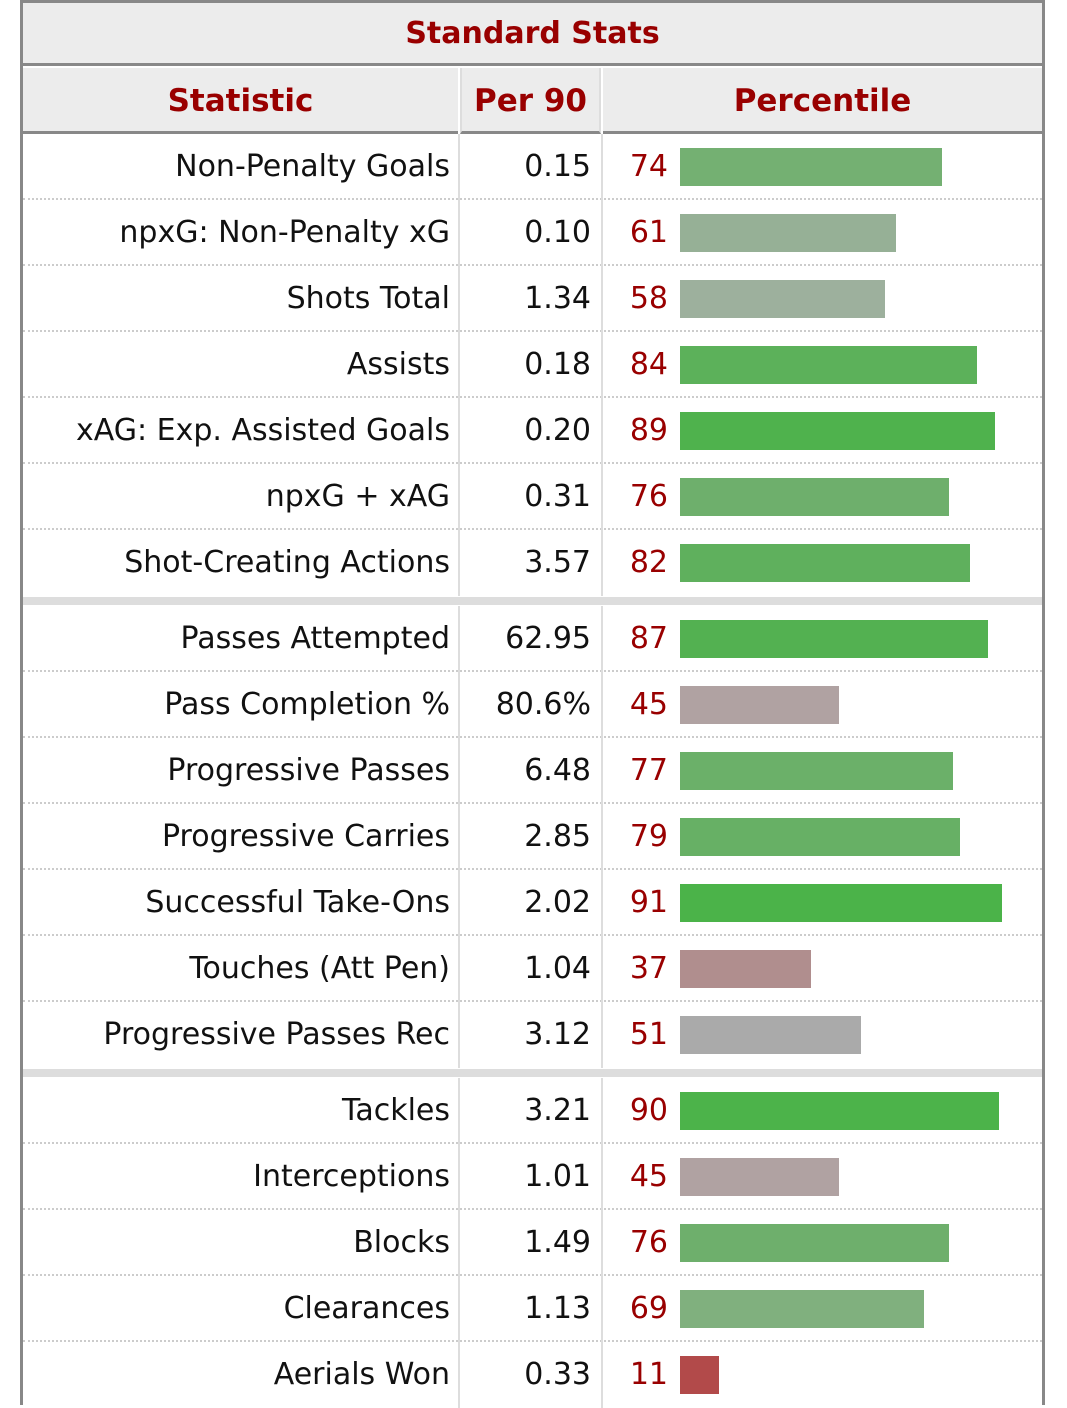 This screenshot has width=1067, height=1408. Describe the element at coordinates (532, 33) in the screenshot. I see `table-title: Standard Stats` at that location.